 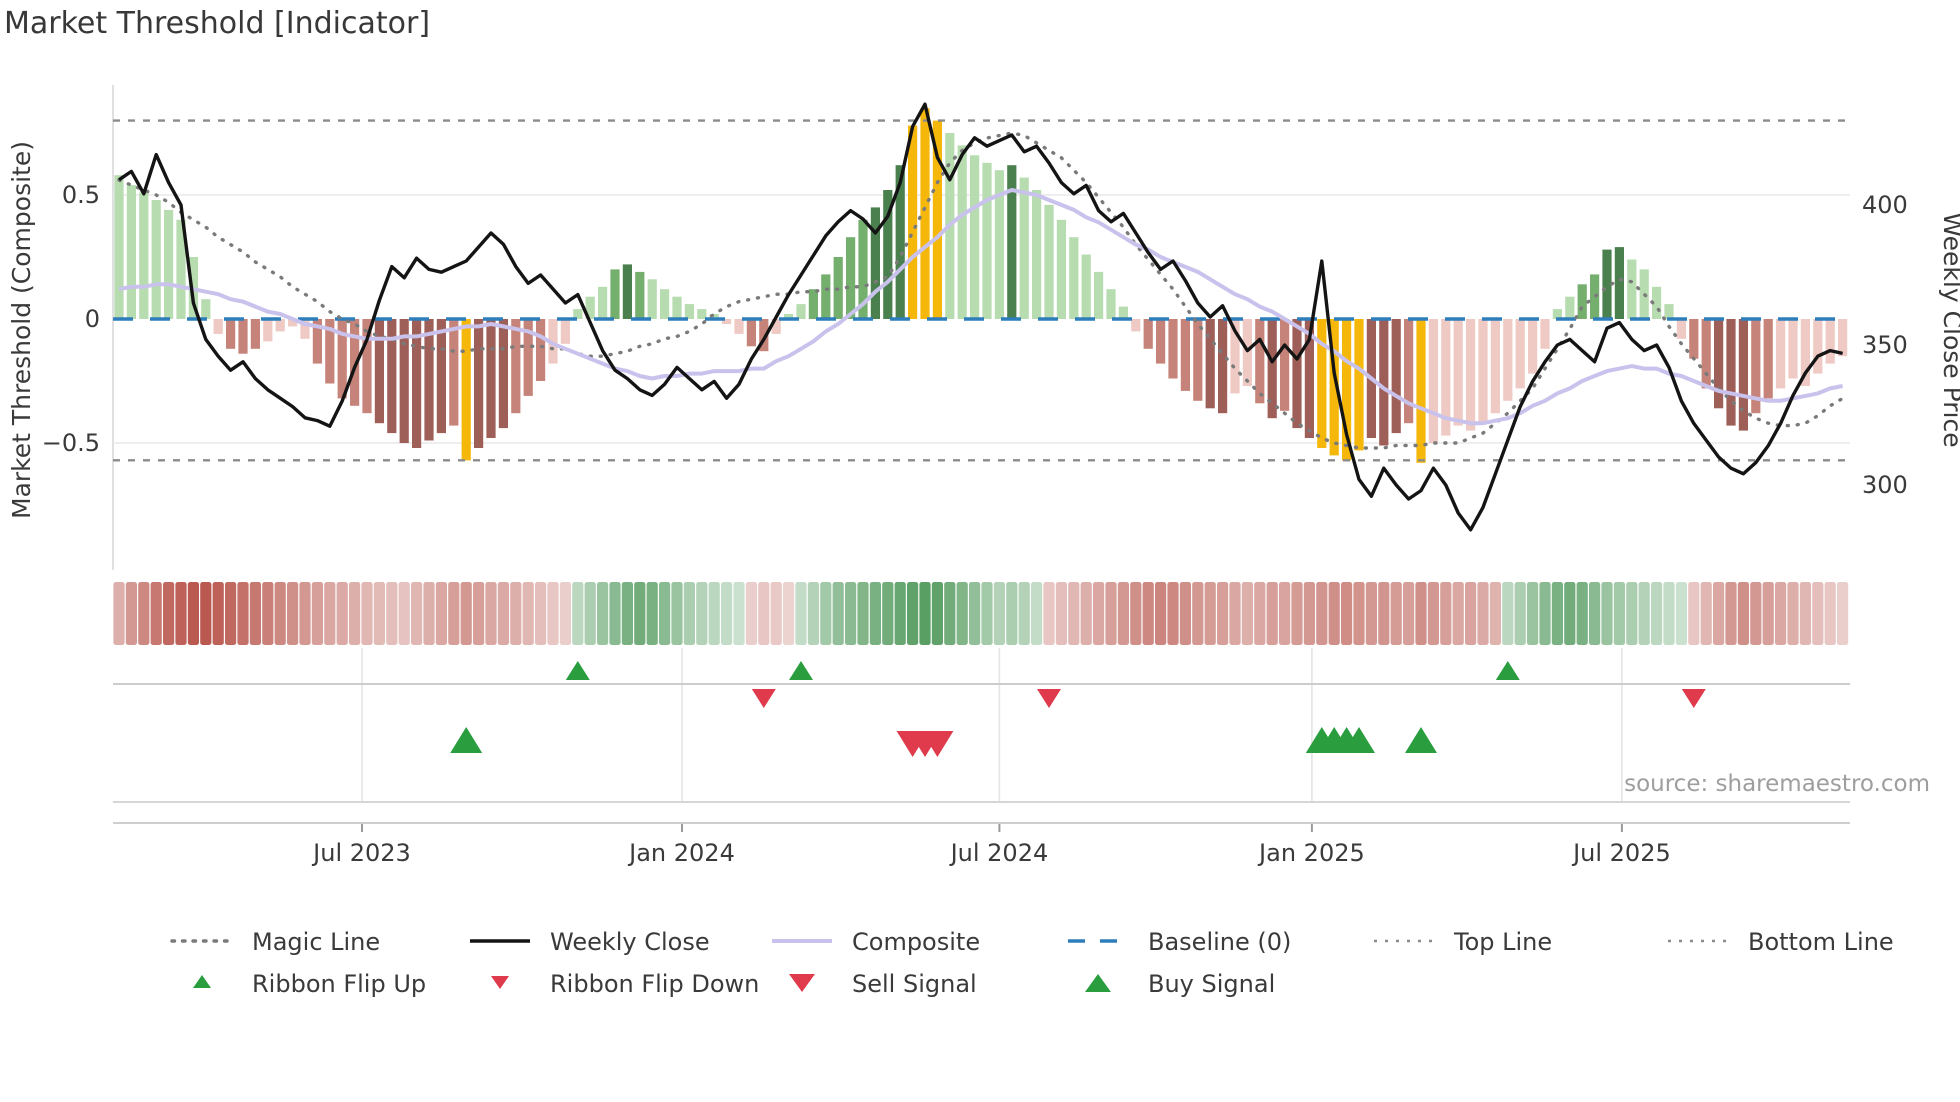 What do you see at coordinates (500, 982) in the screenshot?
I see `triangle-down-icon` at bounding box center [500, 982].